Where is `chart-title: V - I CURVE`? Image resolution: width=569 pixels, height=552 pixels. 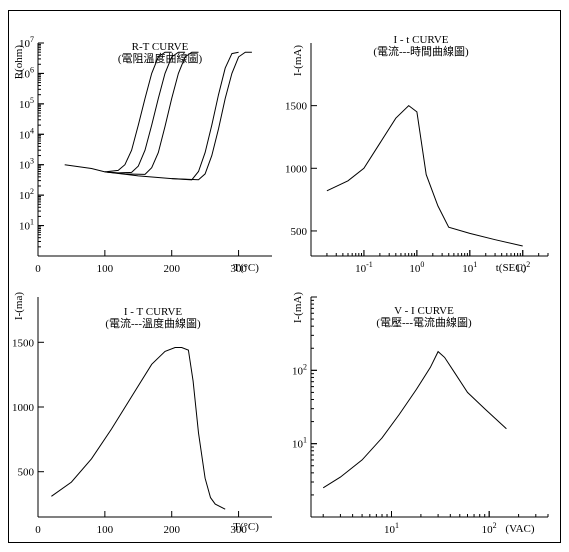
chart-title: V - I CURVE is located at coordinates (424, 311).